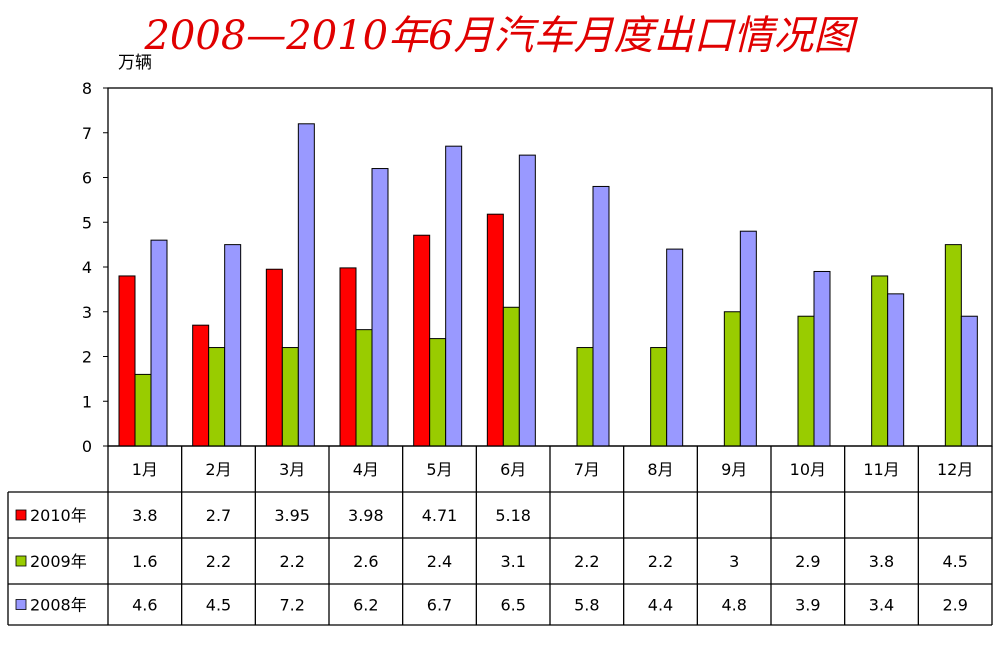 This screenshot has width=998, height=657. Describe the element at coordinates (218, 469) in the screenshot. I see `category-label: 2月` at that location.